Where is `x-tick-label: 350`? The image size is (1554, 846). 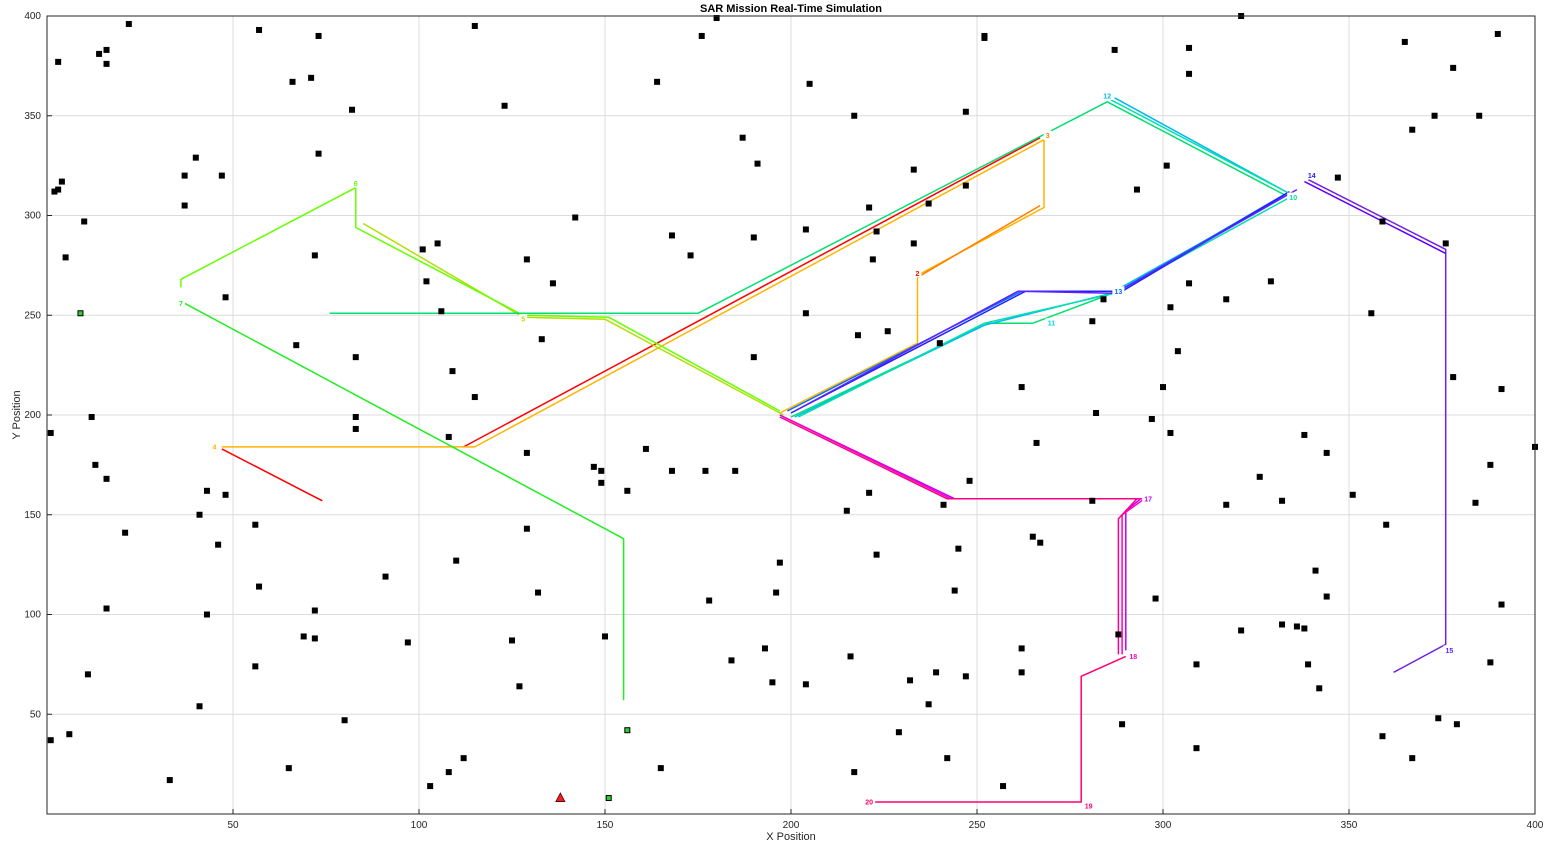 x-tick-label: 350 is located at coordinates (1349, 825).